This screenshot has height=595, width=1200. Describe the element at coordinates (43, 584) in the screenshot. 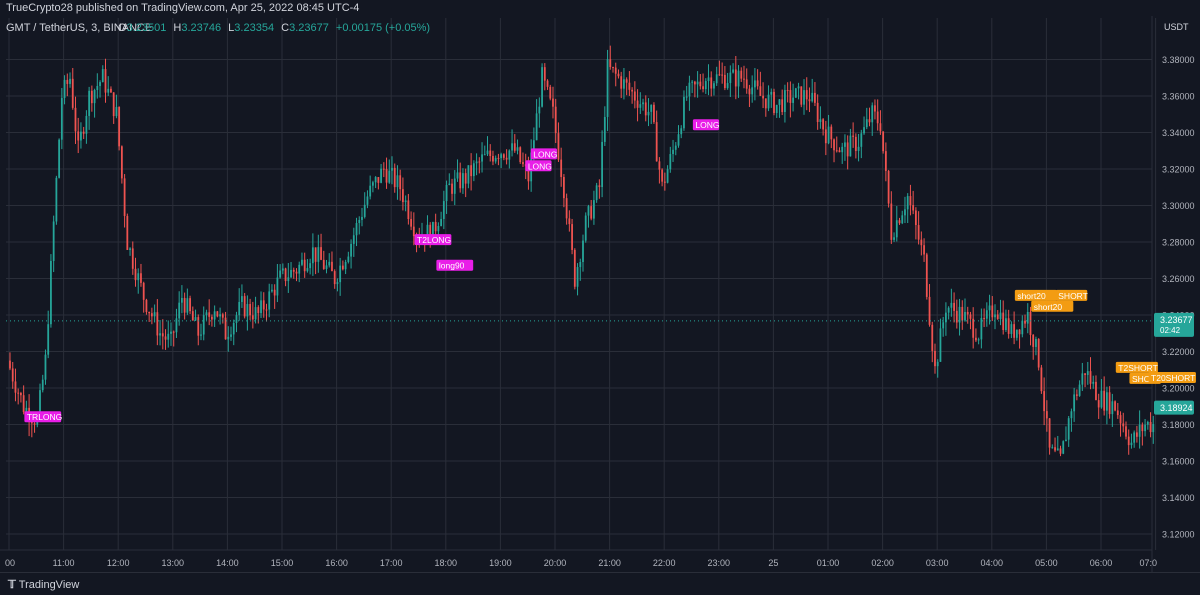

I see `tradingview-logo: 𝕋 TradingView` at that location.